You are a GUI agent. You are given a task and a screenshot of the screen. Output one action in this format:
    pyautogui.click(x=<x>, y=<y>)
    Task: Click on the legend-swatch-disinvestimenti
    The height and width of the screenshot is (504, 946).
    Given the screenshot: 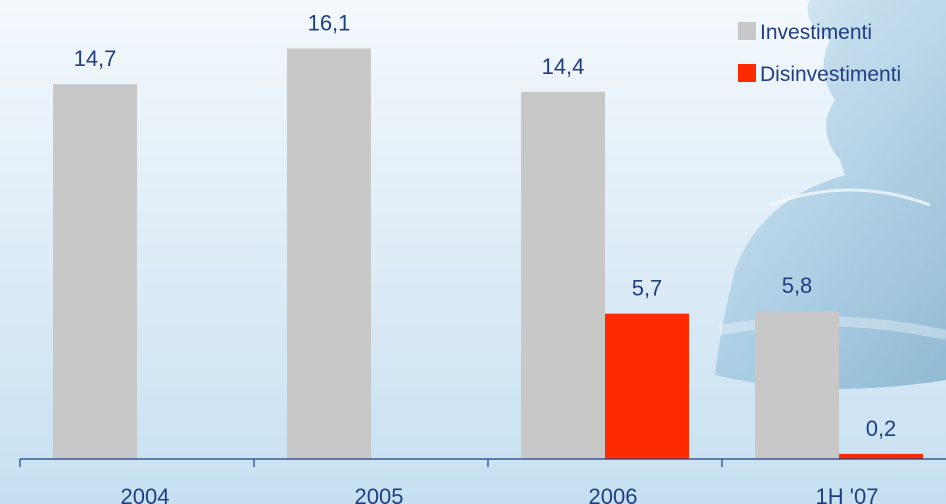 What is the action you would take?
    pyautogui.click(x=747, y=73)
    